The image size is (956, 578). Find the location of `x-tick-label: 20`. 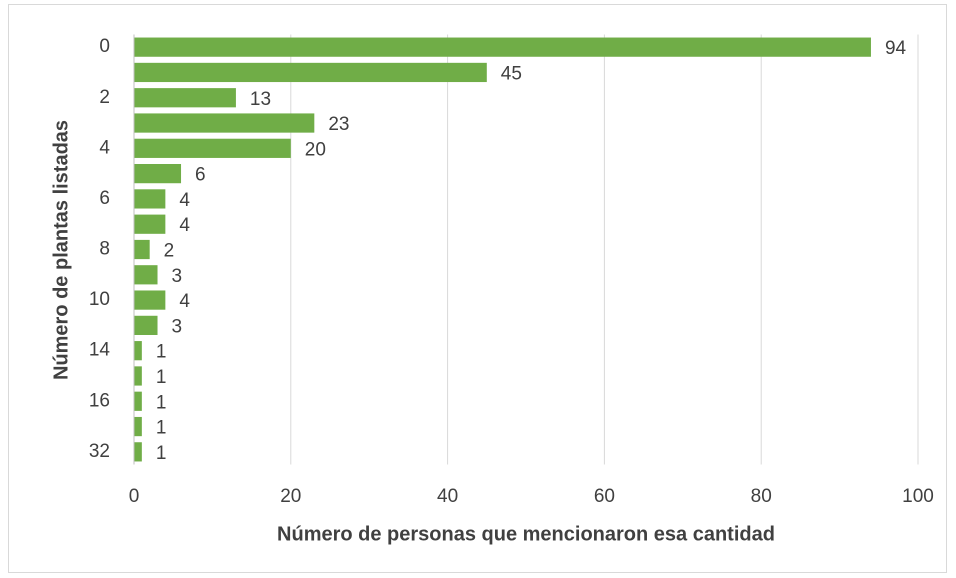

x-tick-label: 20 is located at coordinates (290, 496).